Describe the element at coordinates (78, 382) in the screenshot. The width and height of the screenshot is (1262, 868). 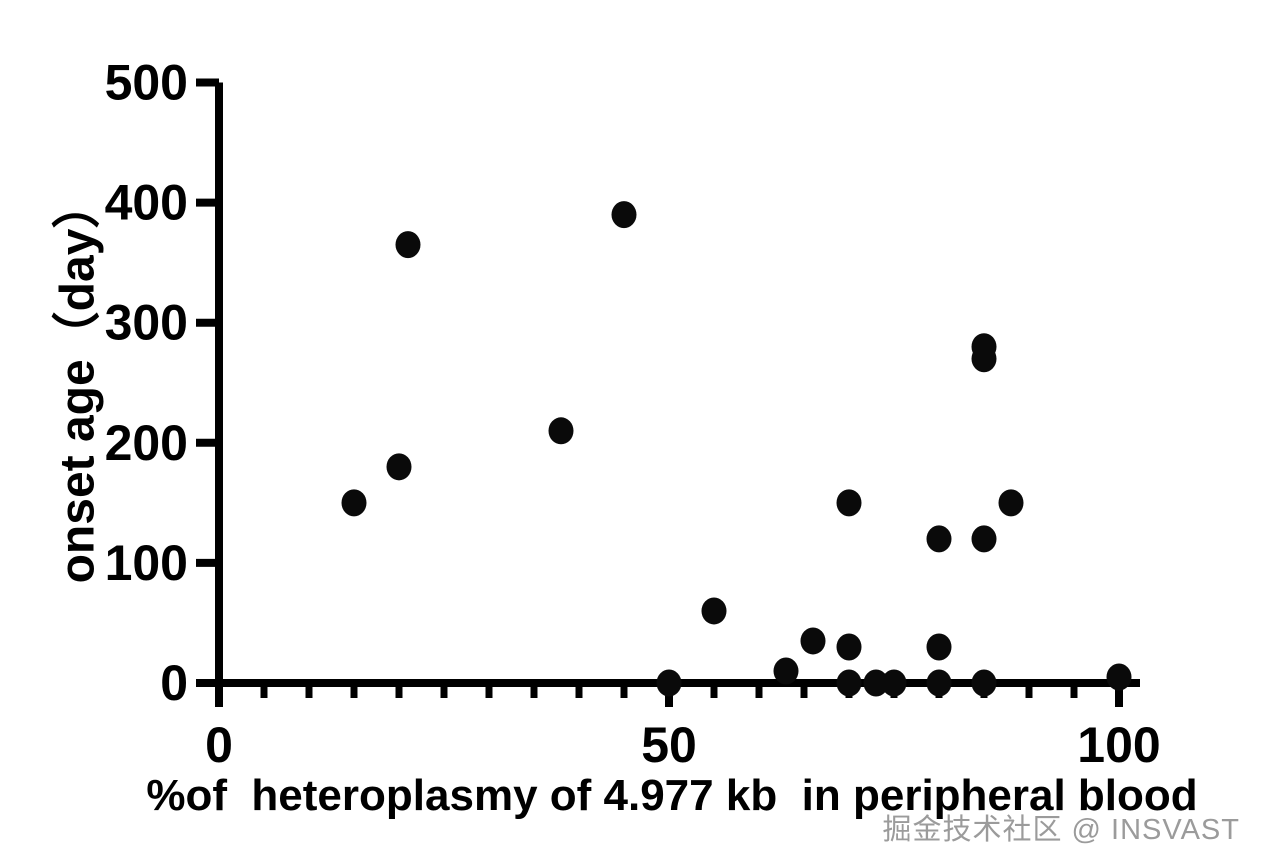
I see `y-axis-title: onset age（day）` at that location.